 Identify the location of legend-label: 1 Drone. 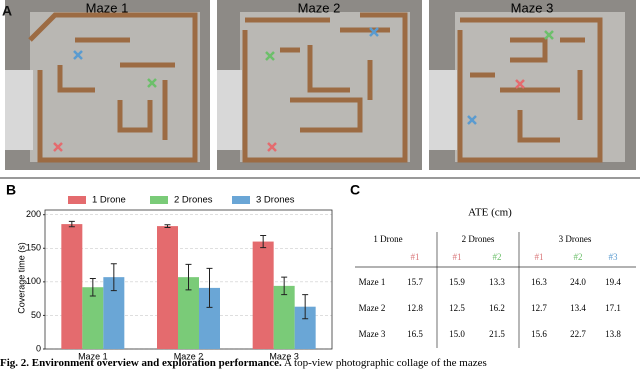
(109, 200).